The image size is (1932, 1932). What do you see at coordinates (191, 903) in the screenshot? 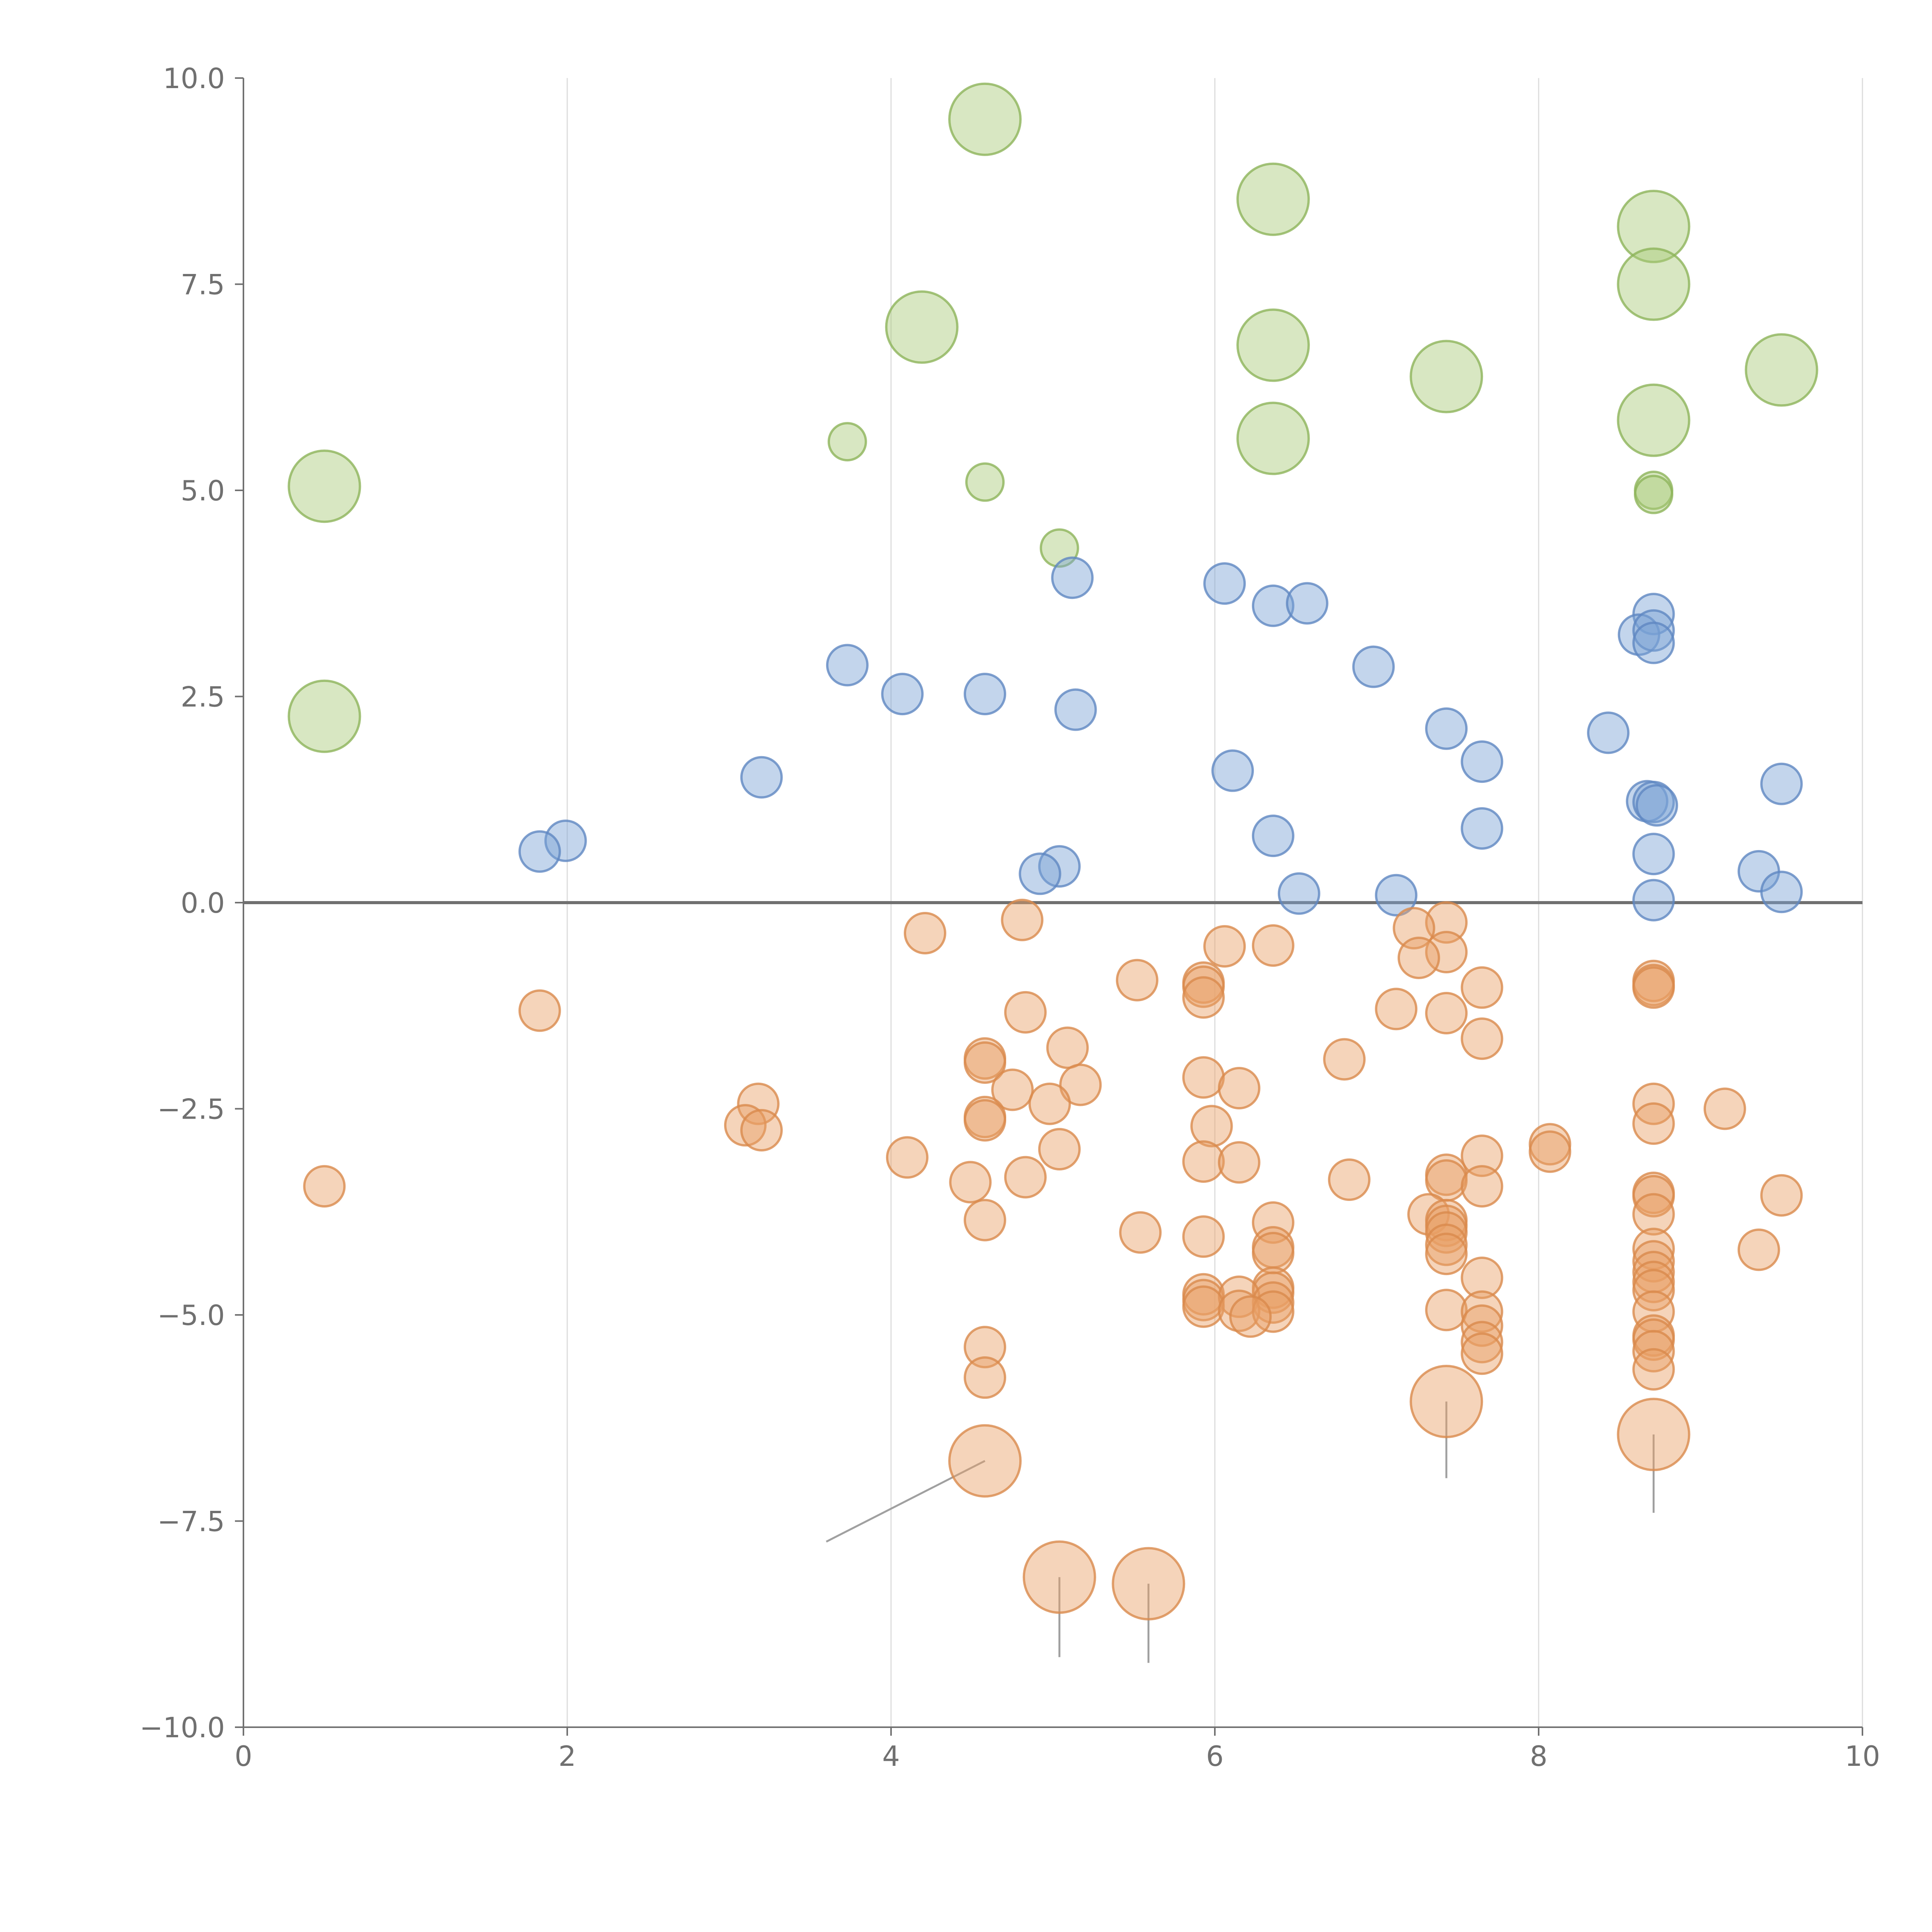
I see `y-axis-ticks: 10.0 7.5 5.0 2.5 0.0 −2.5 −5.0 −7.5 −10.0` at bounding box center [191, 903].